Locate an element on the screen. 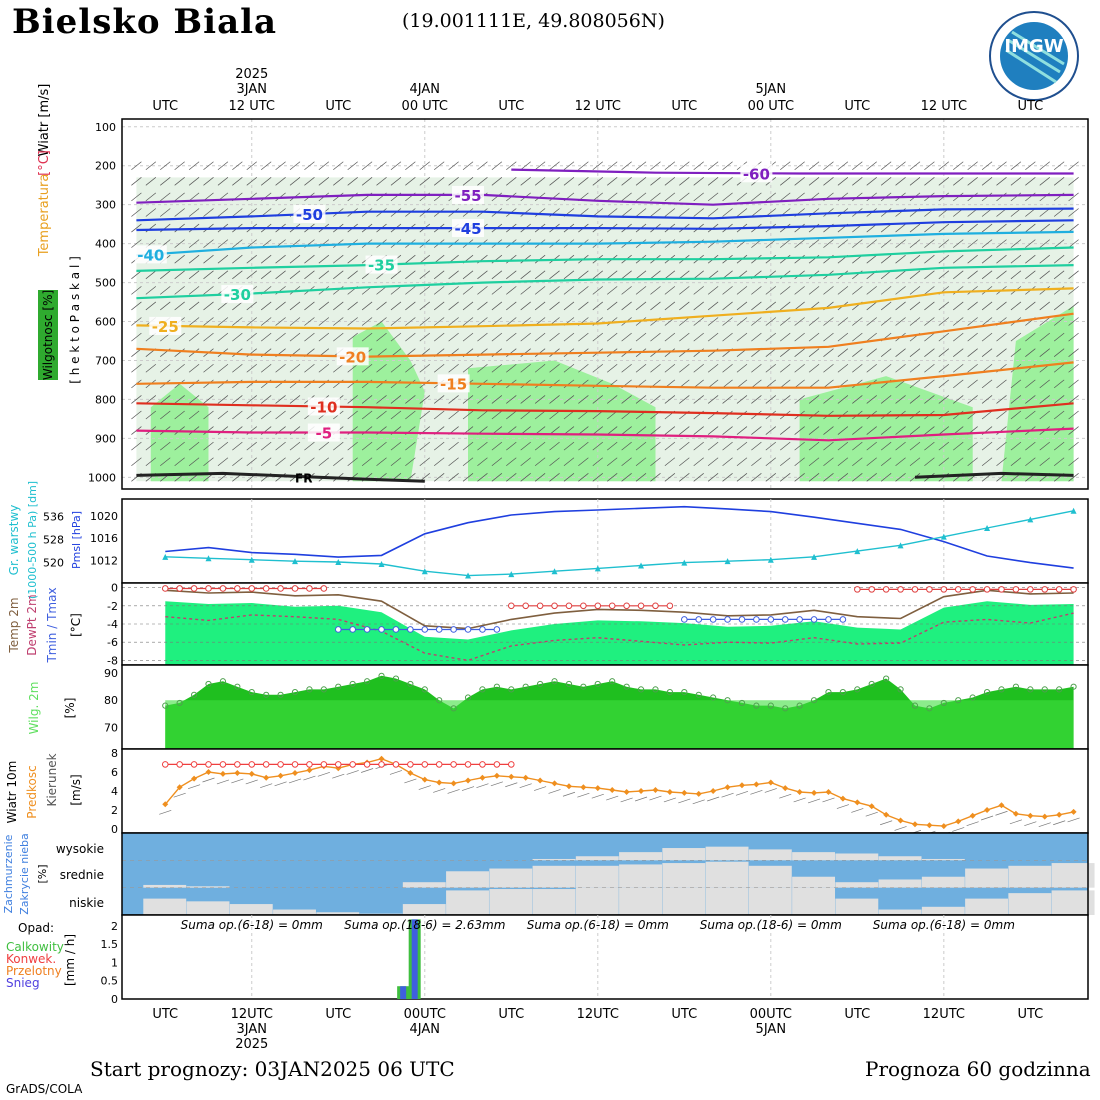  isotherm-line is located at coordinates (605, 243).